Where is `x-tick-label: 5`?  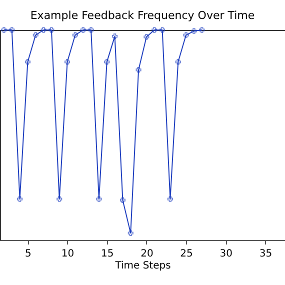 x-tick-label: 5 is located at coordinates (28, 254).